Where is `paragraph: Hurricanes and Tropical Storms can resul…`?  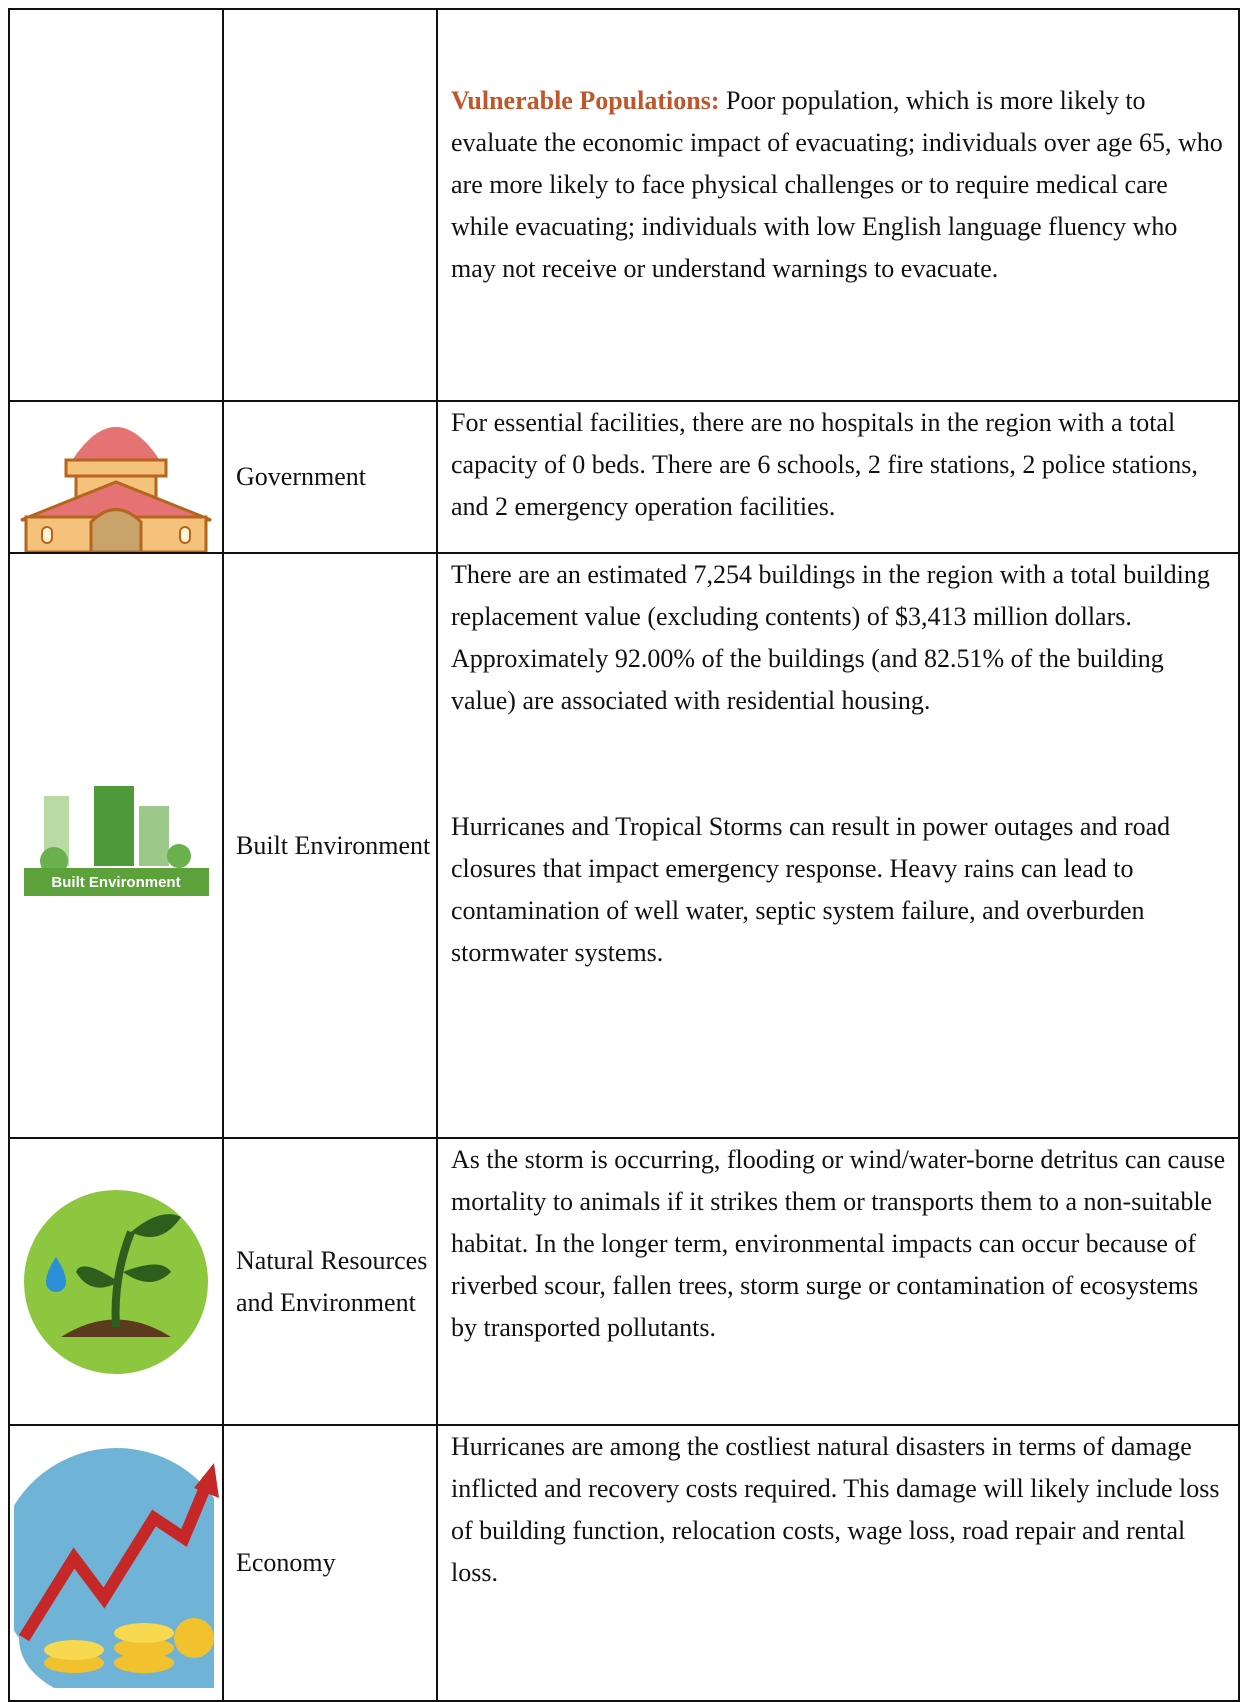
paragraph: Hurricanes and Tropical Storms can resul… is located at coordinates (811, 889).